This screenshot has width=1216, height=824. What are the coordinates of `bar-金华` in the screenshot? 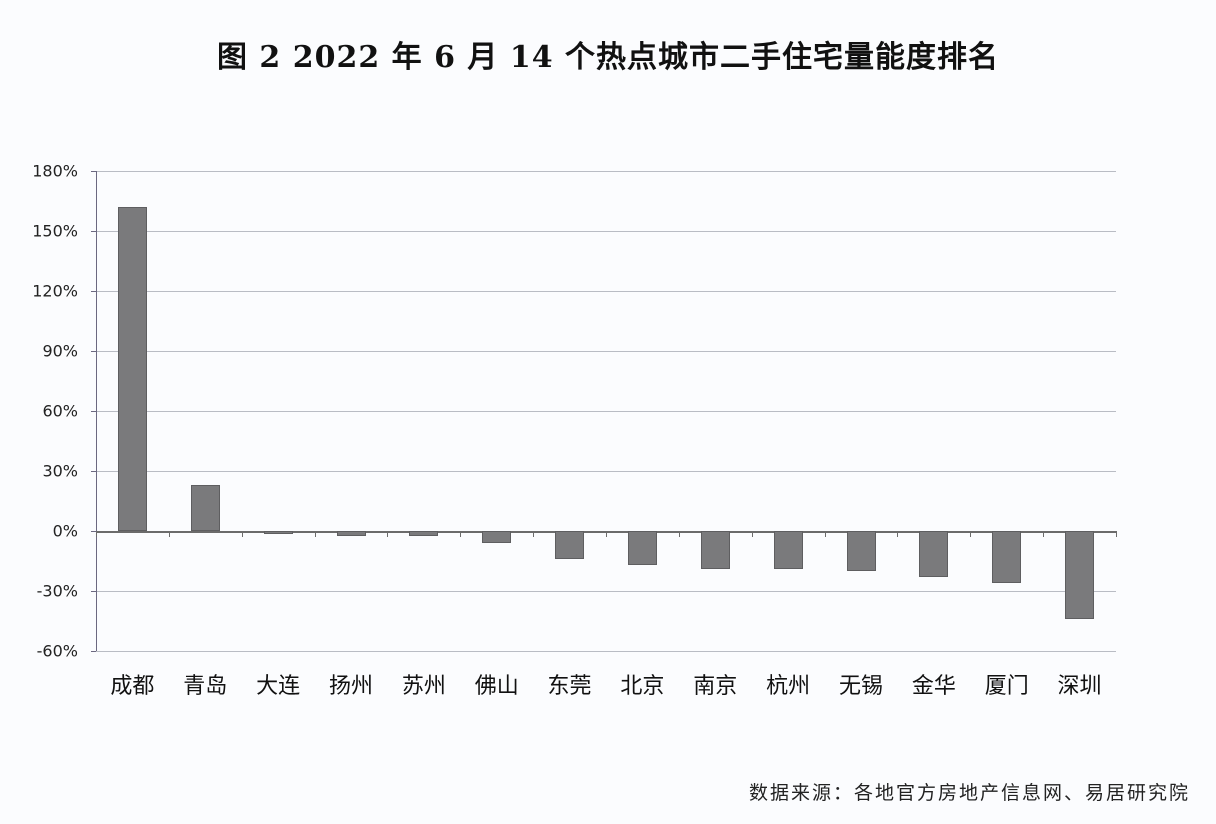 It's located at (934, 554).